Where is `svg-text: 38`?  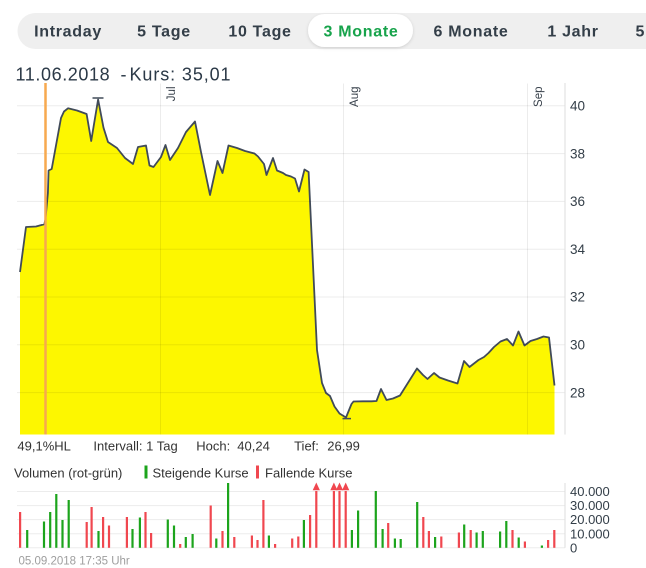 svg-text: 38 is located at coordinates (577, 153).